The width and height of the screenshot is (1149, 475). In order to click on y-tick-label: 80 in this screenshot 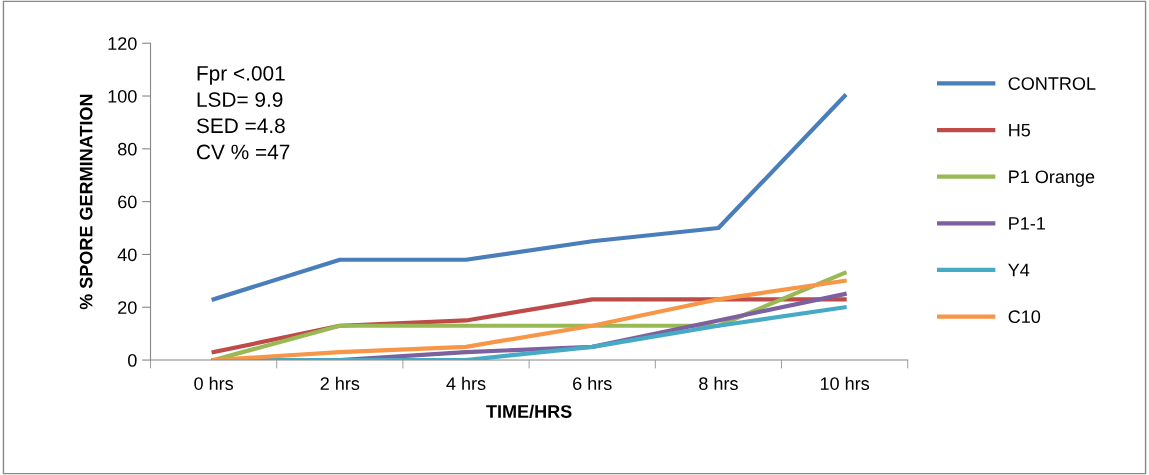, I will do `click(127, 149)`.